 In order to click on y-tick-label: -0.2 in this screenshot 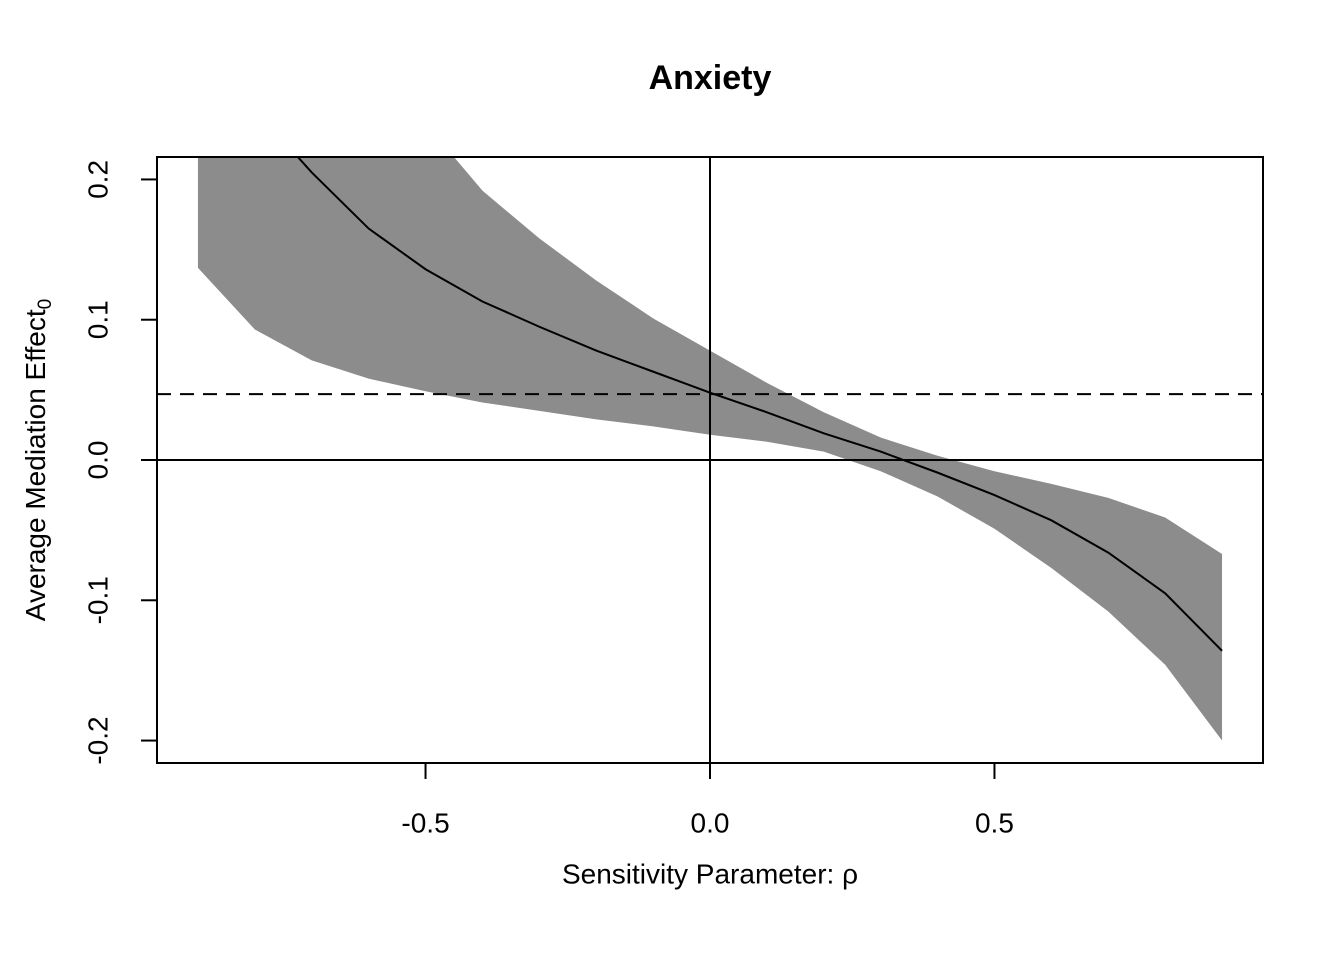, I will do `click(97, 740)`.